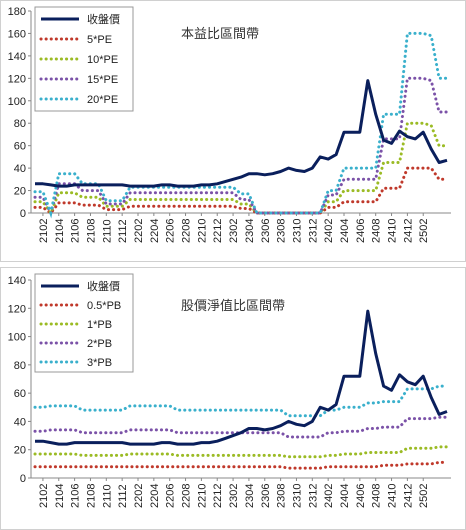 The image size is (466, 530). Describe the element at coordinates (99, 40) in the screenshot. I see `legend-label-1: 5*PE` at that location.